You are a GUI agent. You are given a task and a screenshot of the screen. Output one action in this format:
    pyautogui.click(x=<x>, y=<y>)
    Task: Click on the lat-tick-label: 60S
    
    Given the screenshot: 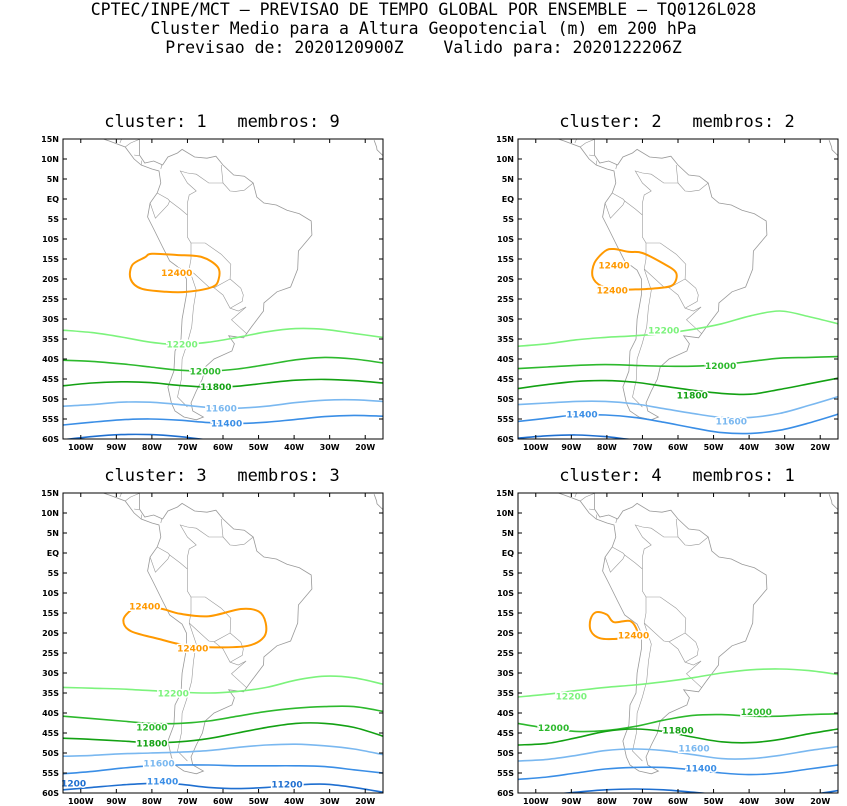 What is the action you would take?
    pyautogui.click(x=505, y=793)
    